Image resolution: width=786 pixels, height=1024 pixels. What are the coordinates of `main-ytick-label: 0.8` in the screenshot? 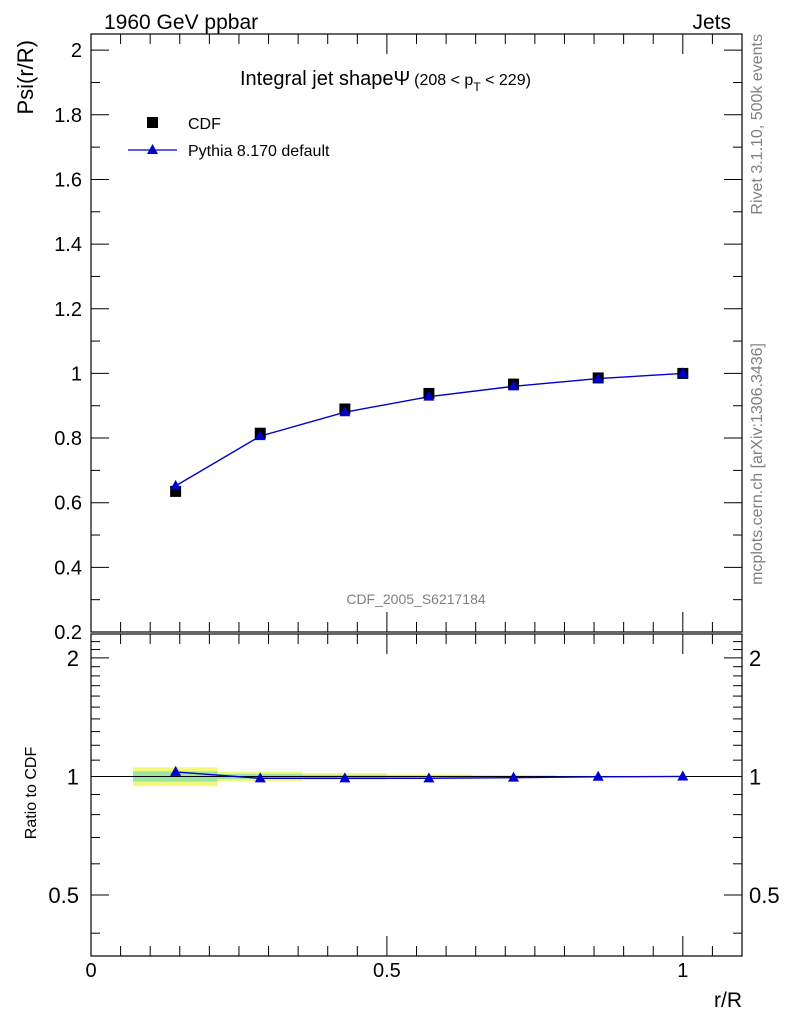 It's located at (68, 439).